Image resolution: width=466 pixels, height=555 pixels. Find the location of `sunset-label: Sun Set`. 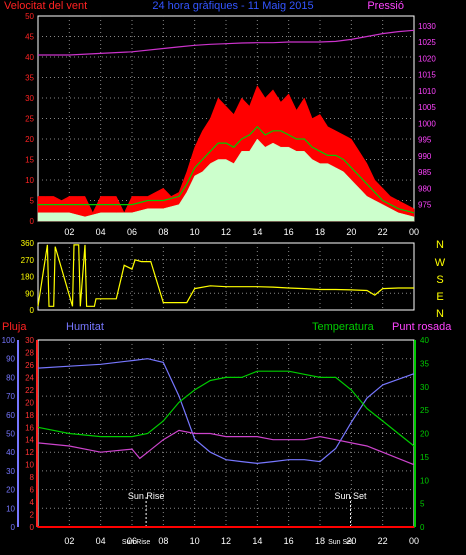

sunset-label: Sun Set is located at coordinates (351, 496).